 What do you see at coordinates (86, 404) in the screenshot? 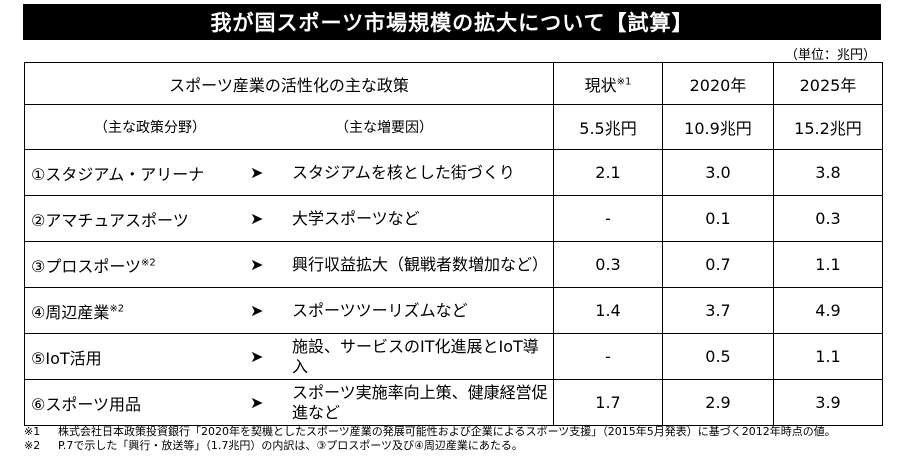
I see `policy-area-label: ⑥スポーツ用品` at bounding box center [86, 404].